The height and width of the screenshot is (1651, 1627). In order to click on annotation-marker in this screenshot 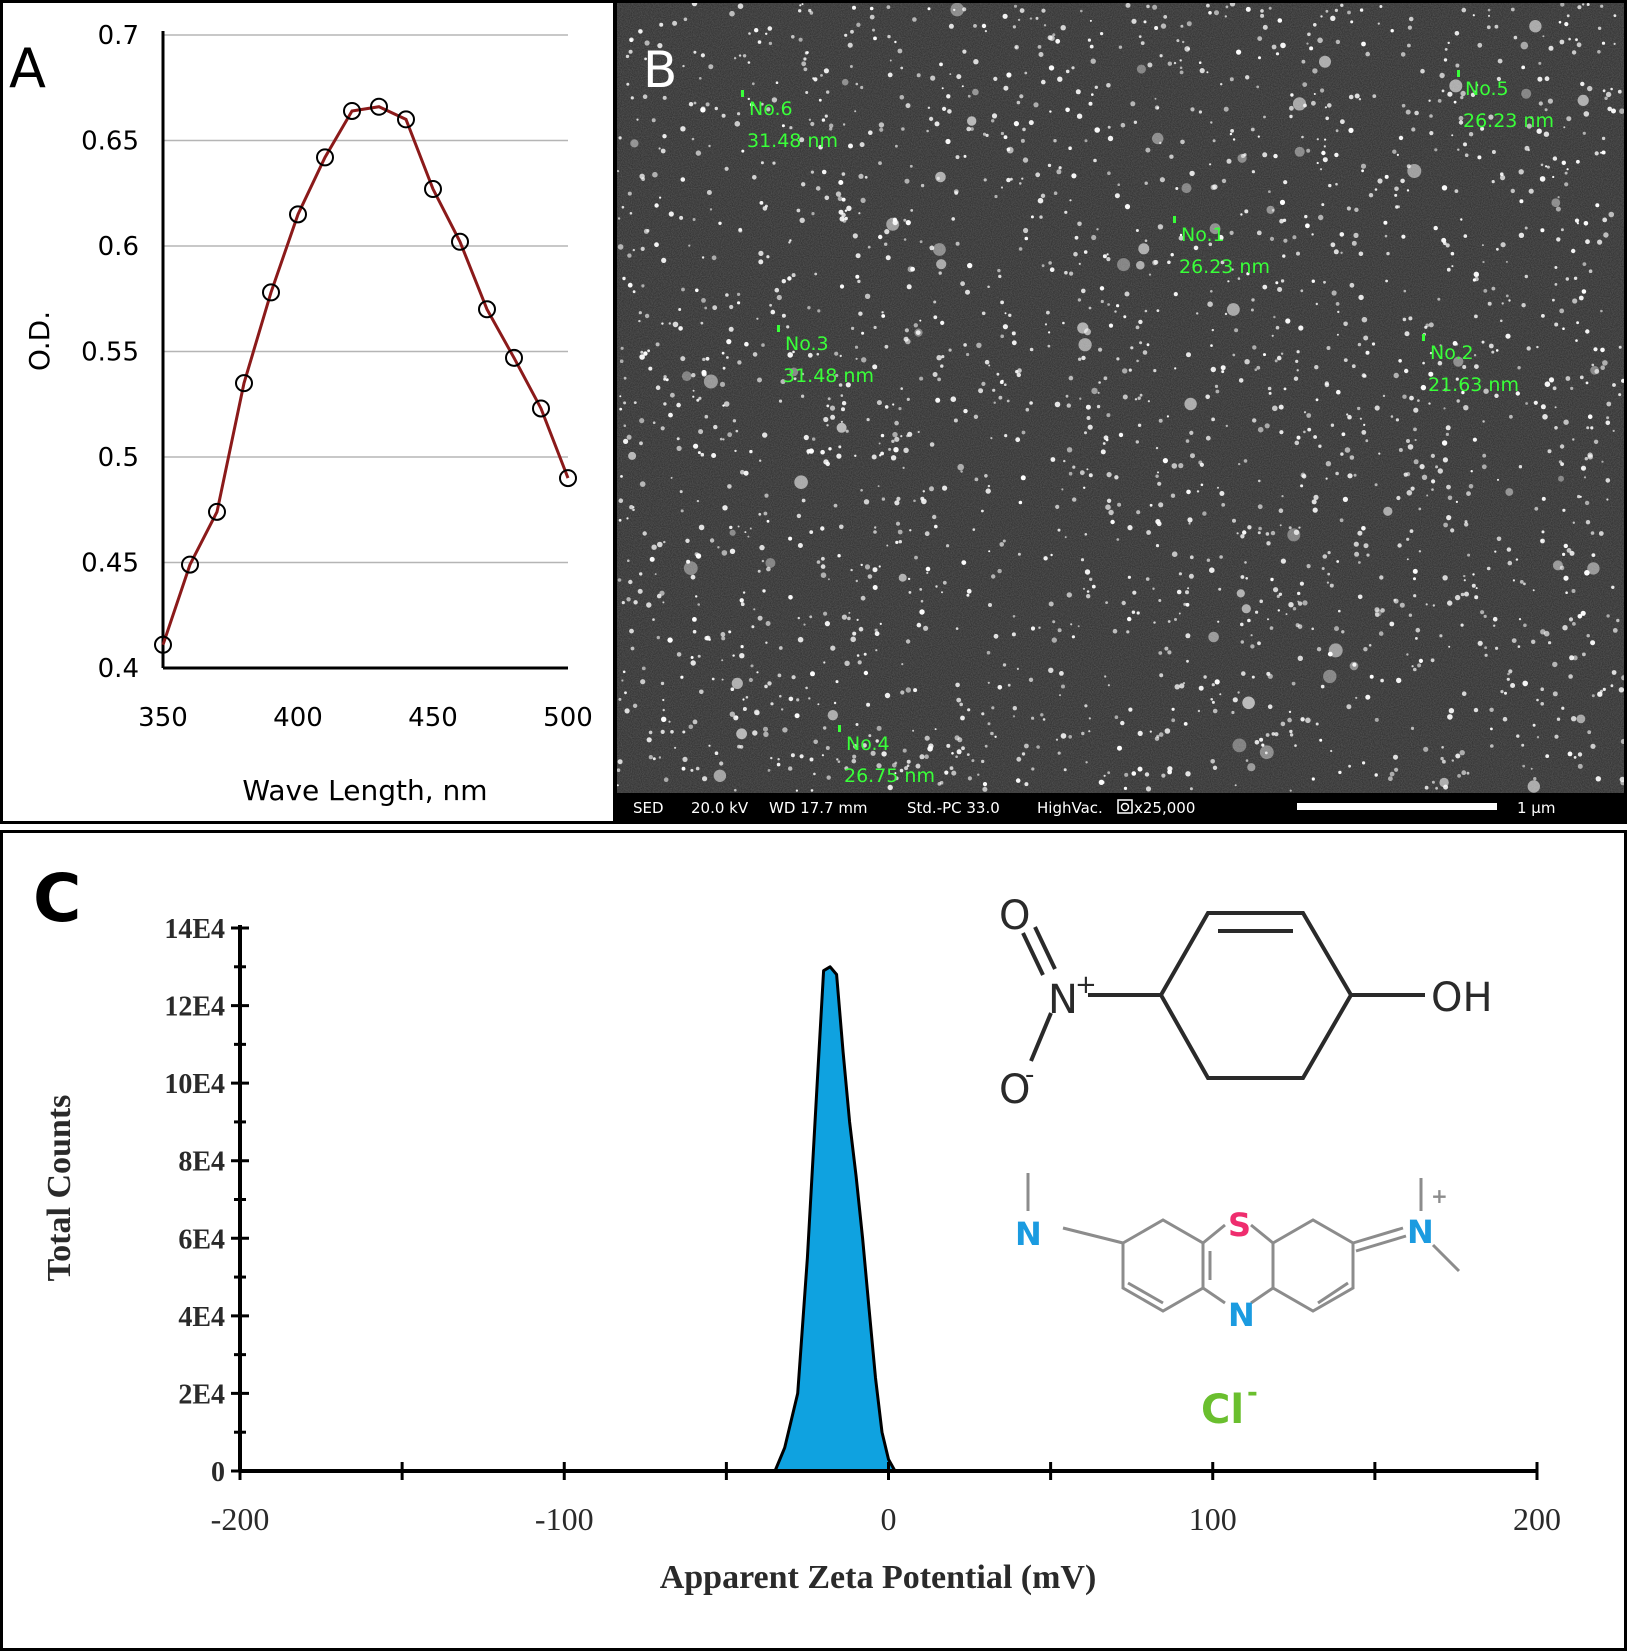, I will do `click(1174, 219)`.